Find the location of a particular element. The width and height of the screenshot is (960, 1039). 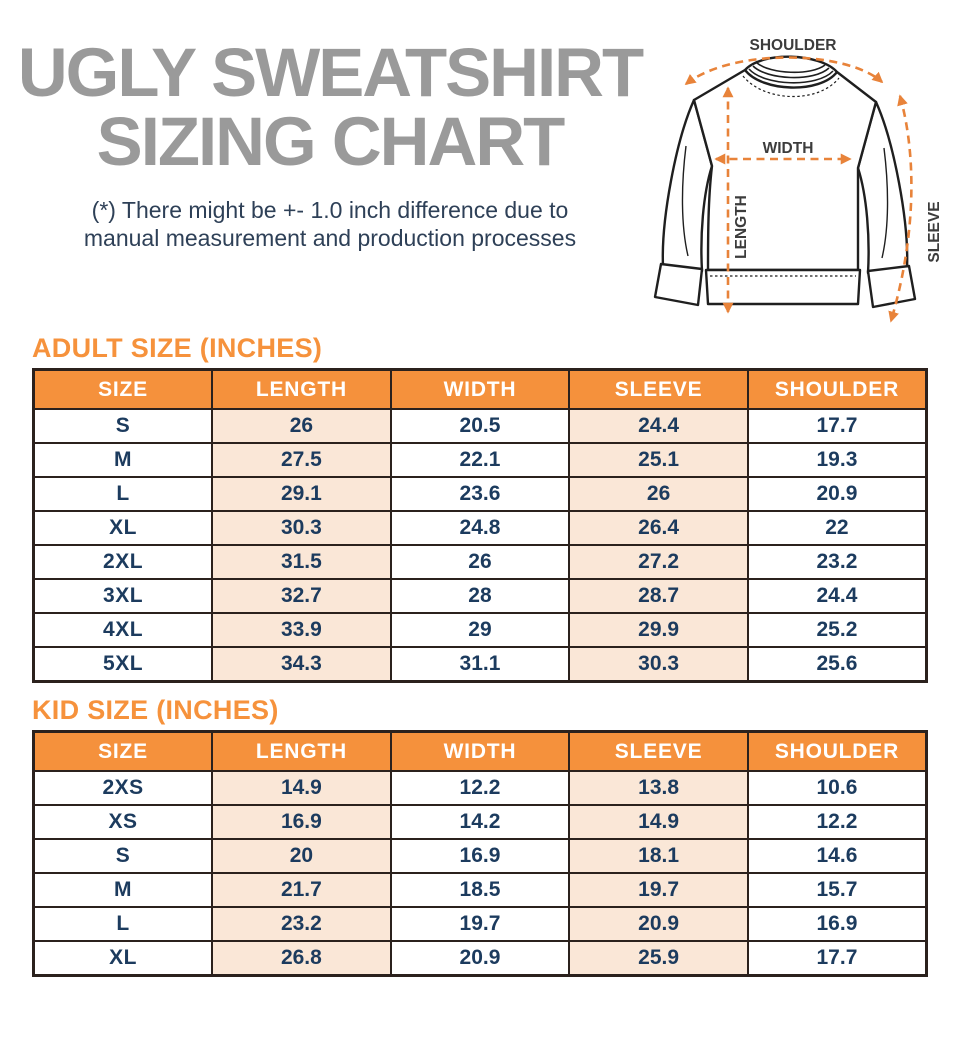

measurement-cell: 34.3 is located at coordinates (301, 664).